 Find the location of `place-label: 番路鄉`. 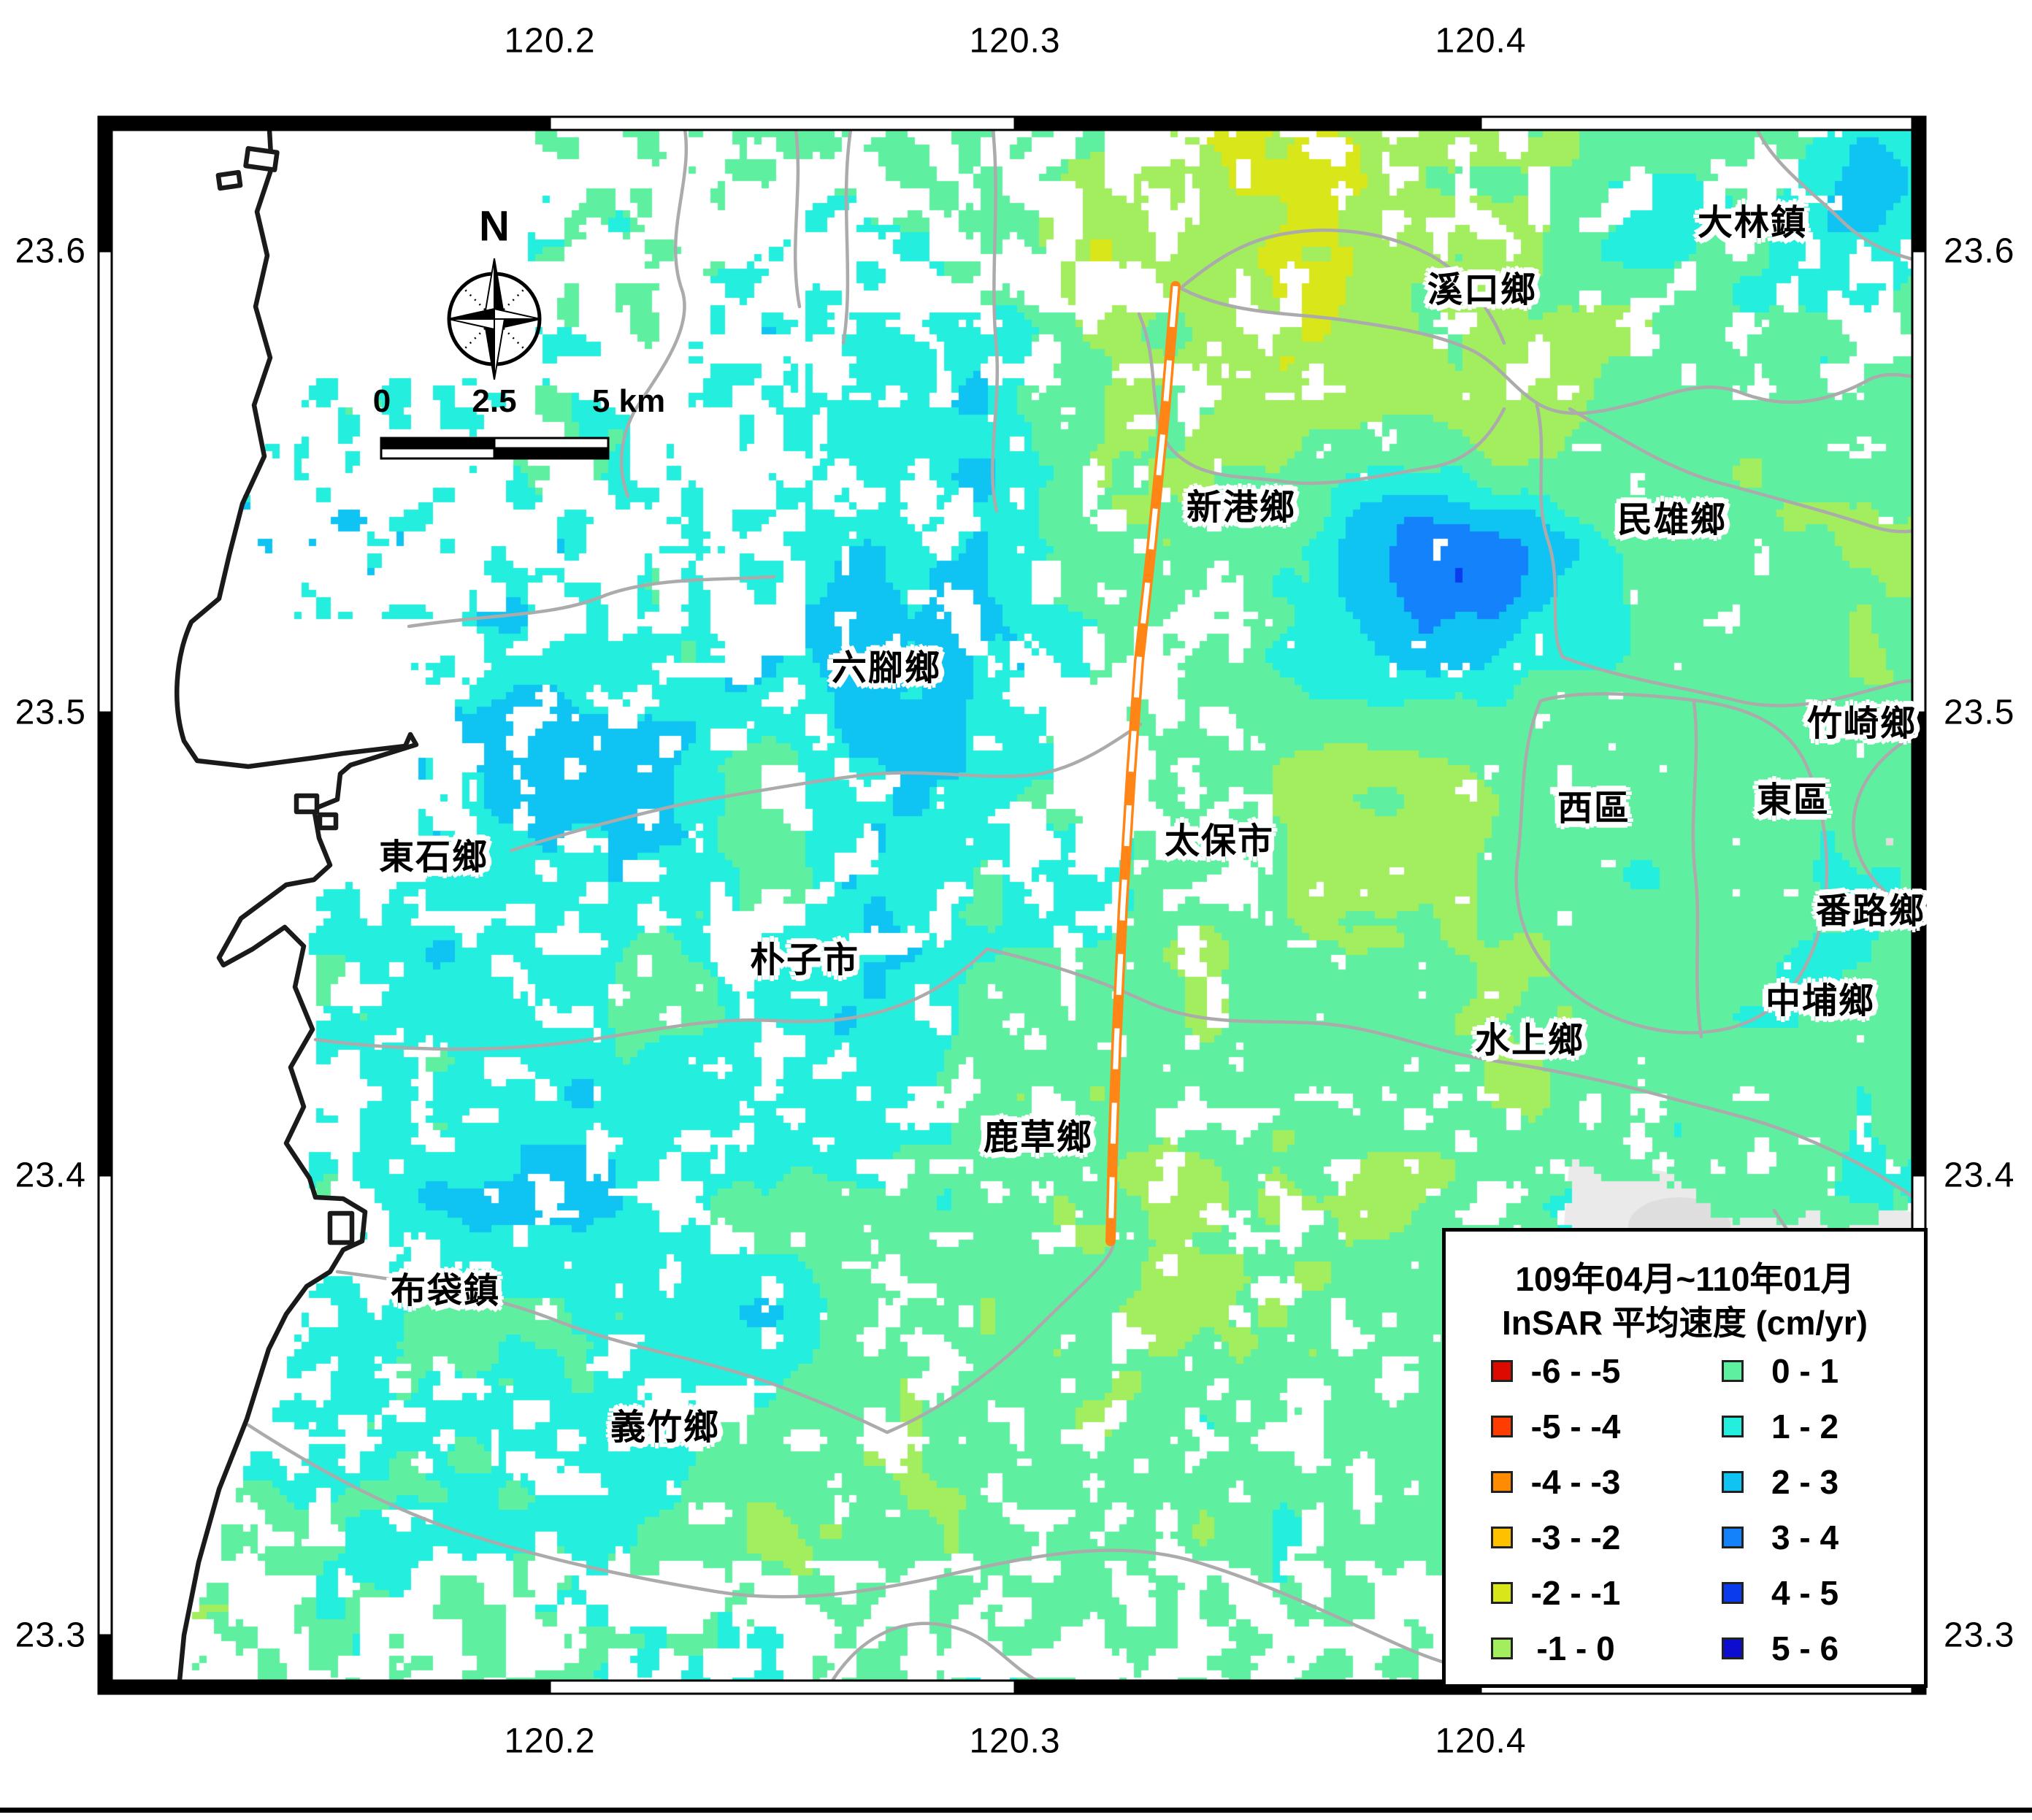

place-label: 番路鄉 is located at coordinates (1871, 912).